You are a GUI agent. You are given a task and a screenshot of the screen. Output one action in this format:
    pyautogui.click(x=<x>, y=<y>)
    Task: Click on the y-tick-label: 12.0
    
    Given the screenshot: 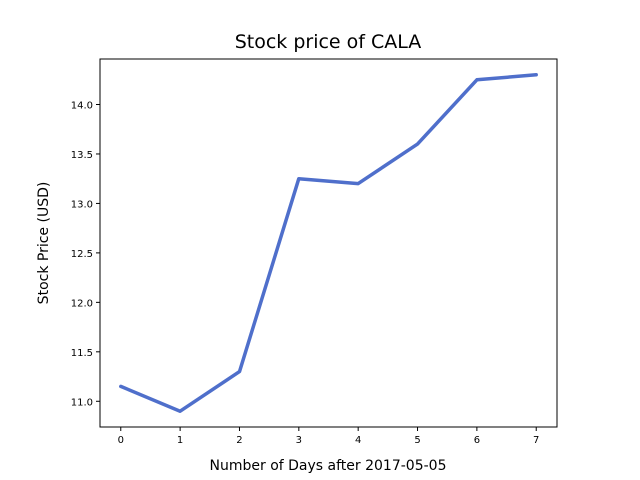 What is the action you would take?
    pyautogui.click(x=82, y=303)
    